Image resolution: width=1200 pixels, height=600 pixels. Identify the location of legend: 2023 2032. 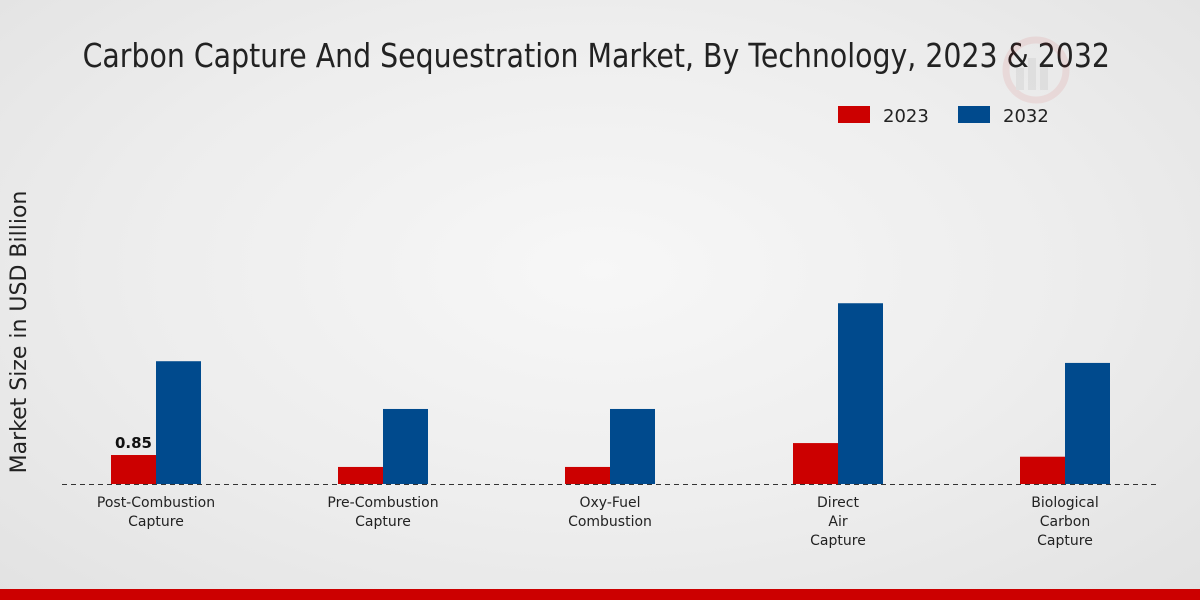
(943, 116).